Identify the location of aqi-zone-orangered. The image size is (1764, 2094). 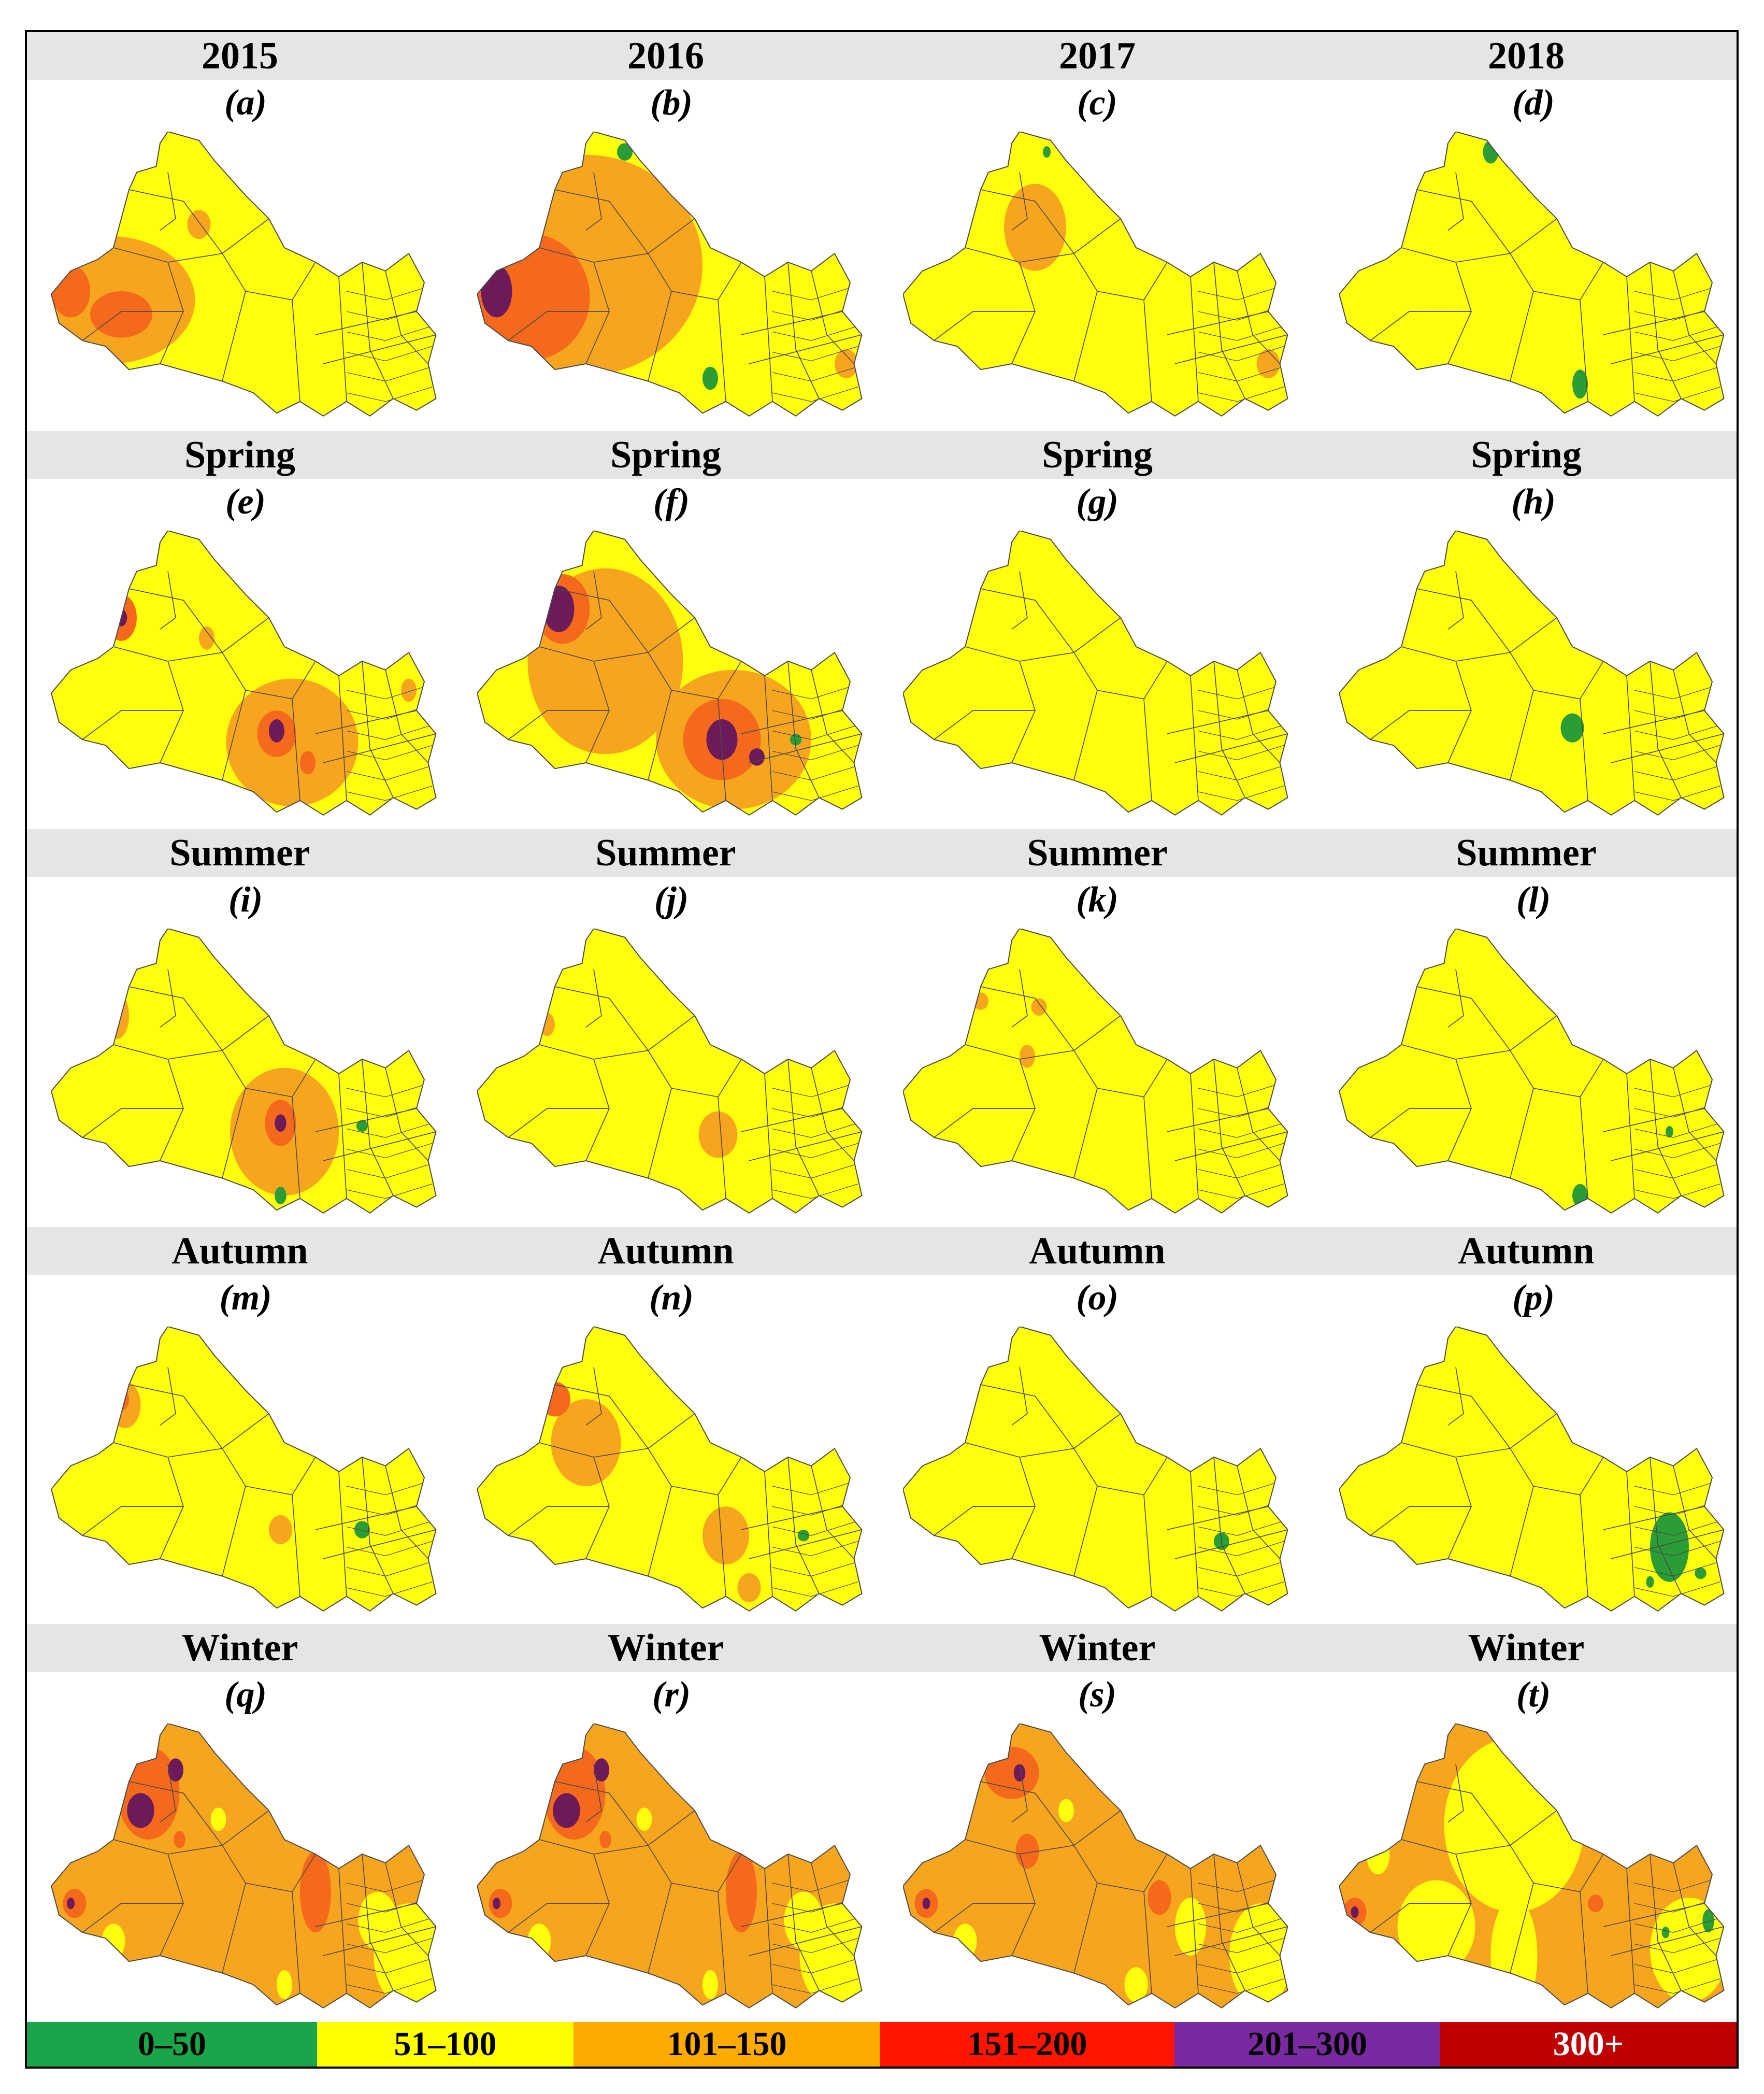
(179, 1839).